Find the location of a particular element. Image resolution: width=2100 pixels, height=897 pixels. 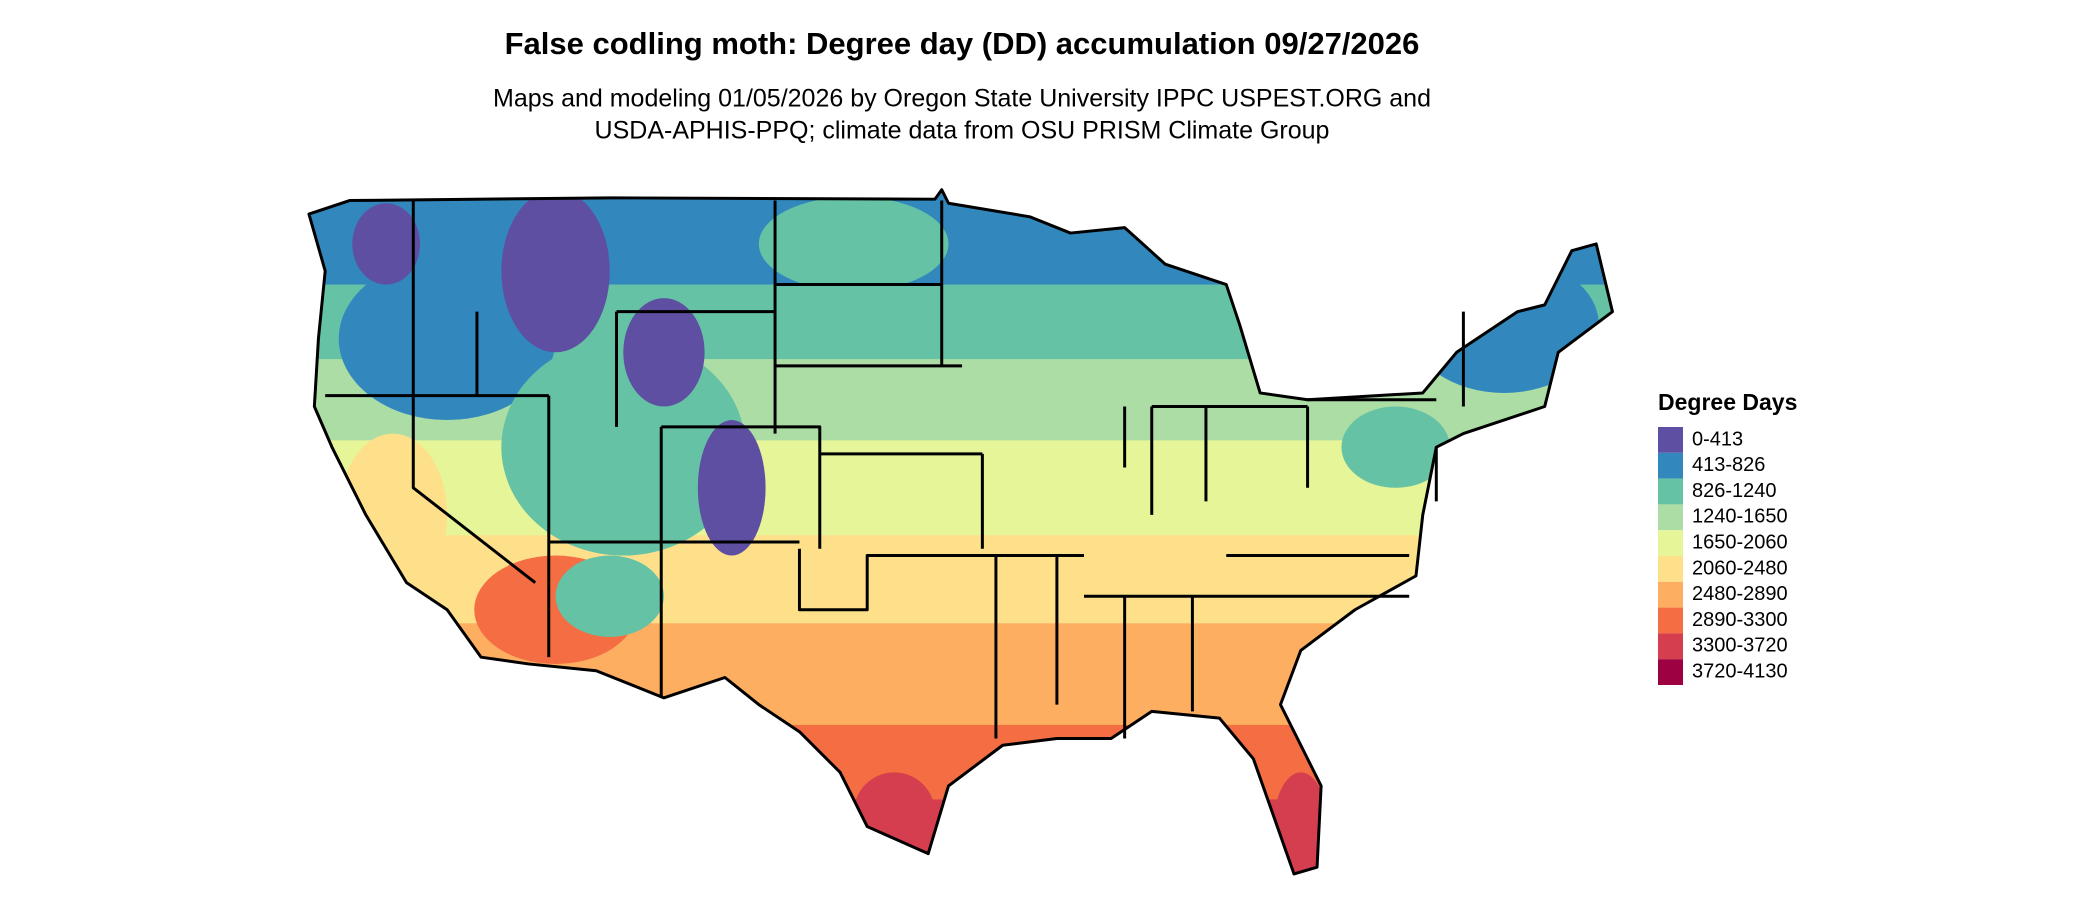

legend-title: Degree Days is located at coordinates (1727, 402).